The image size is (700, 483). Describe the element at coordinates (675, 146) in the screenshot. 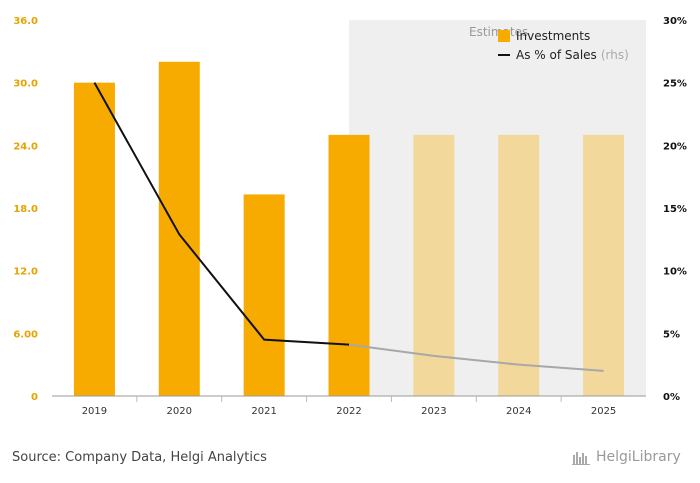

I see `y-right-tick-label: 20%` at that location.